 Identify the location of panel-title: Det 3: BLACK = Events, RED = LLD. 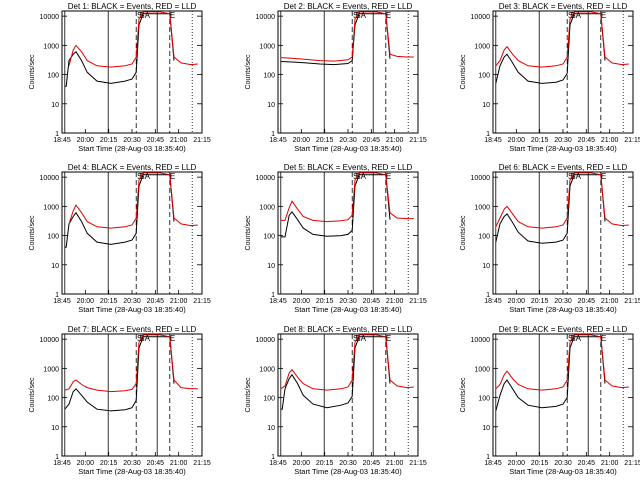
(563, 6).